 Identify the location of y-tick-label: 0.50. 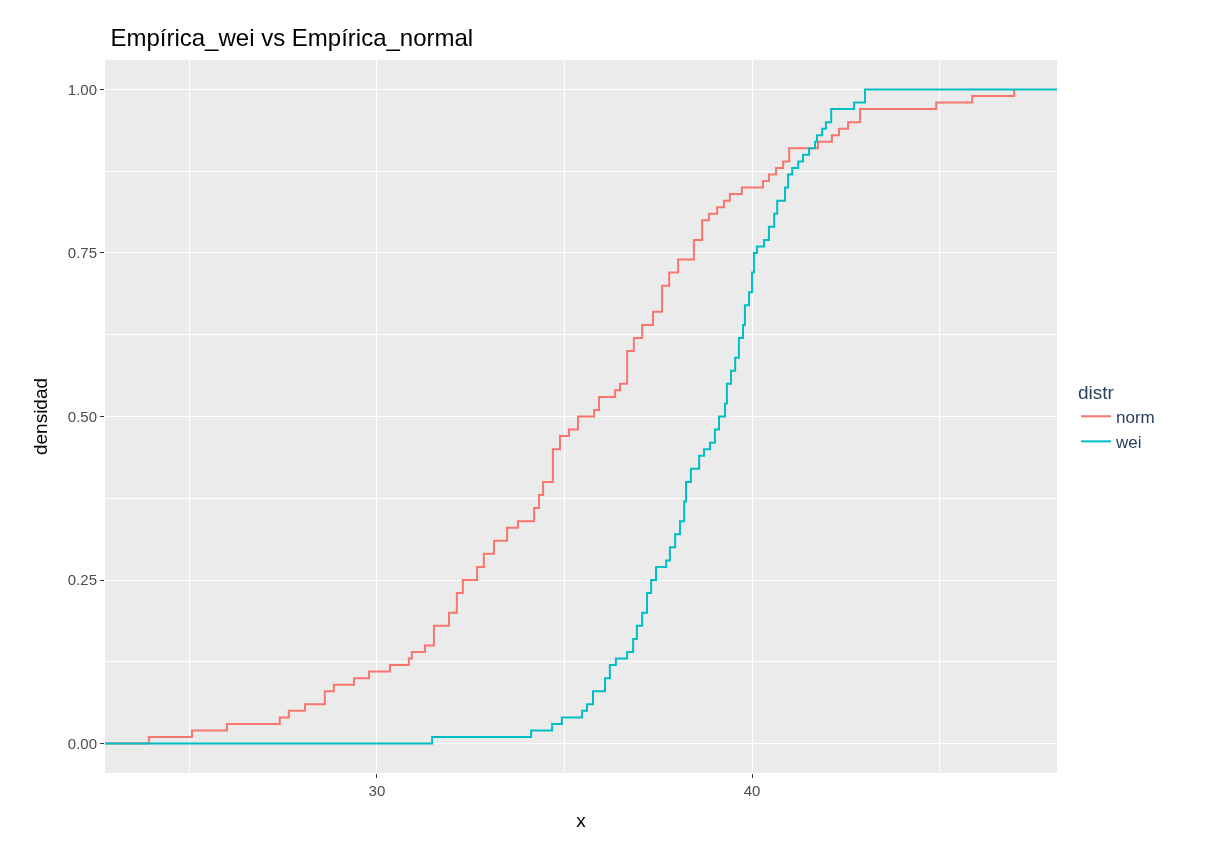
(82, 416).